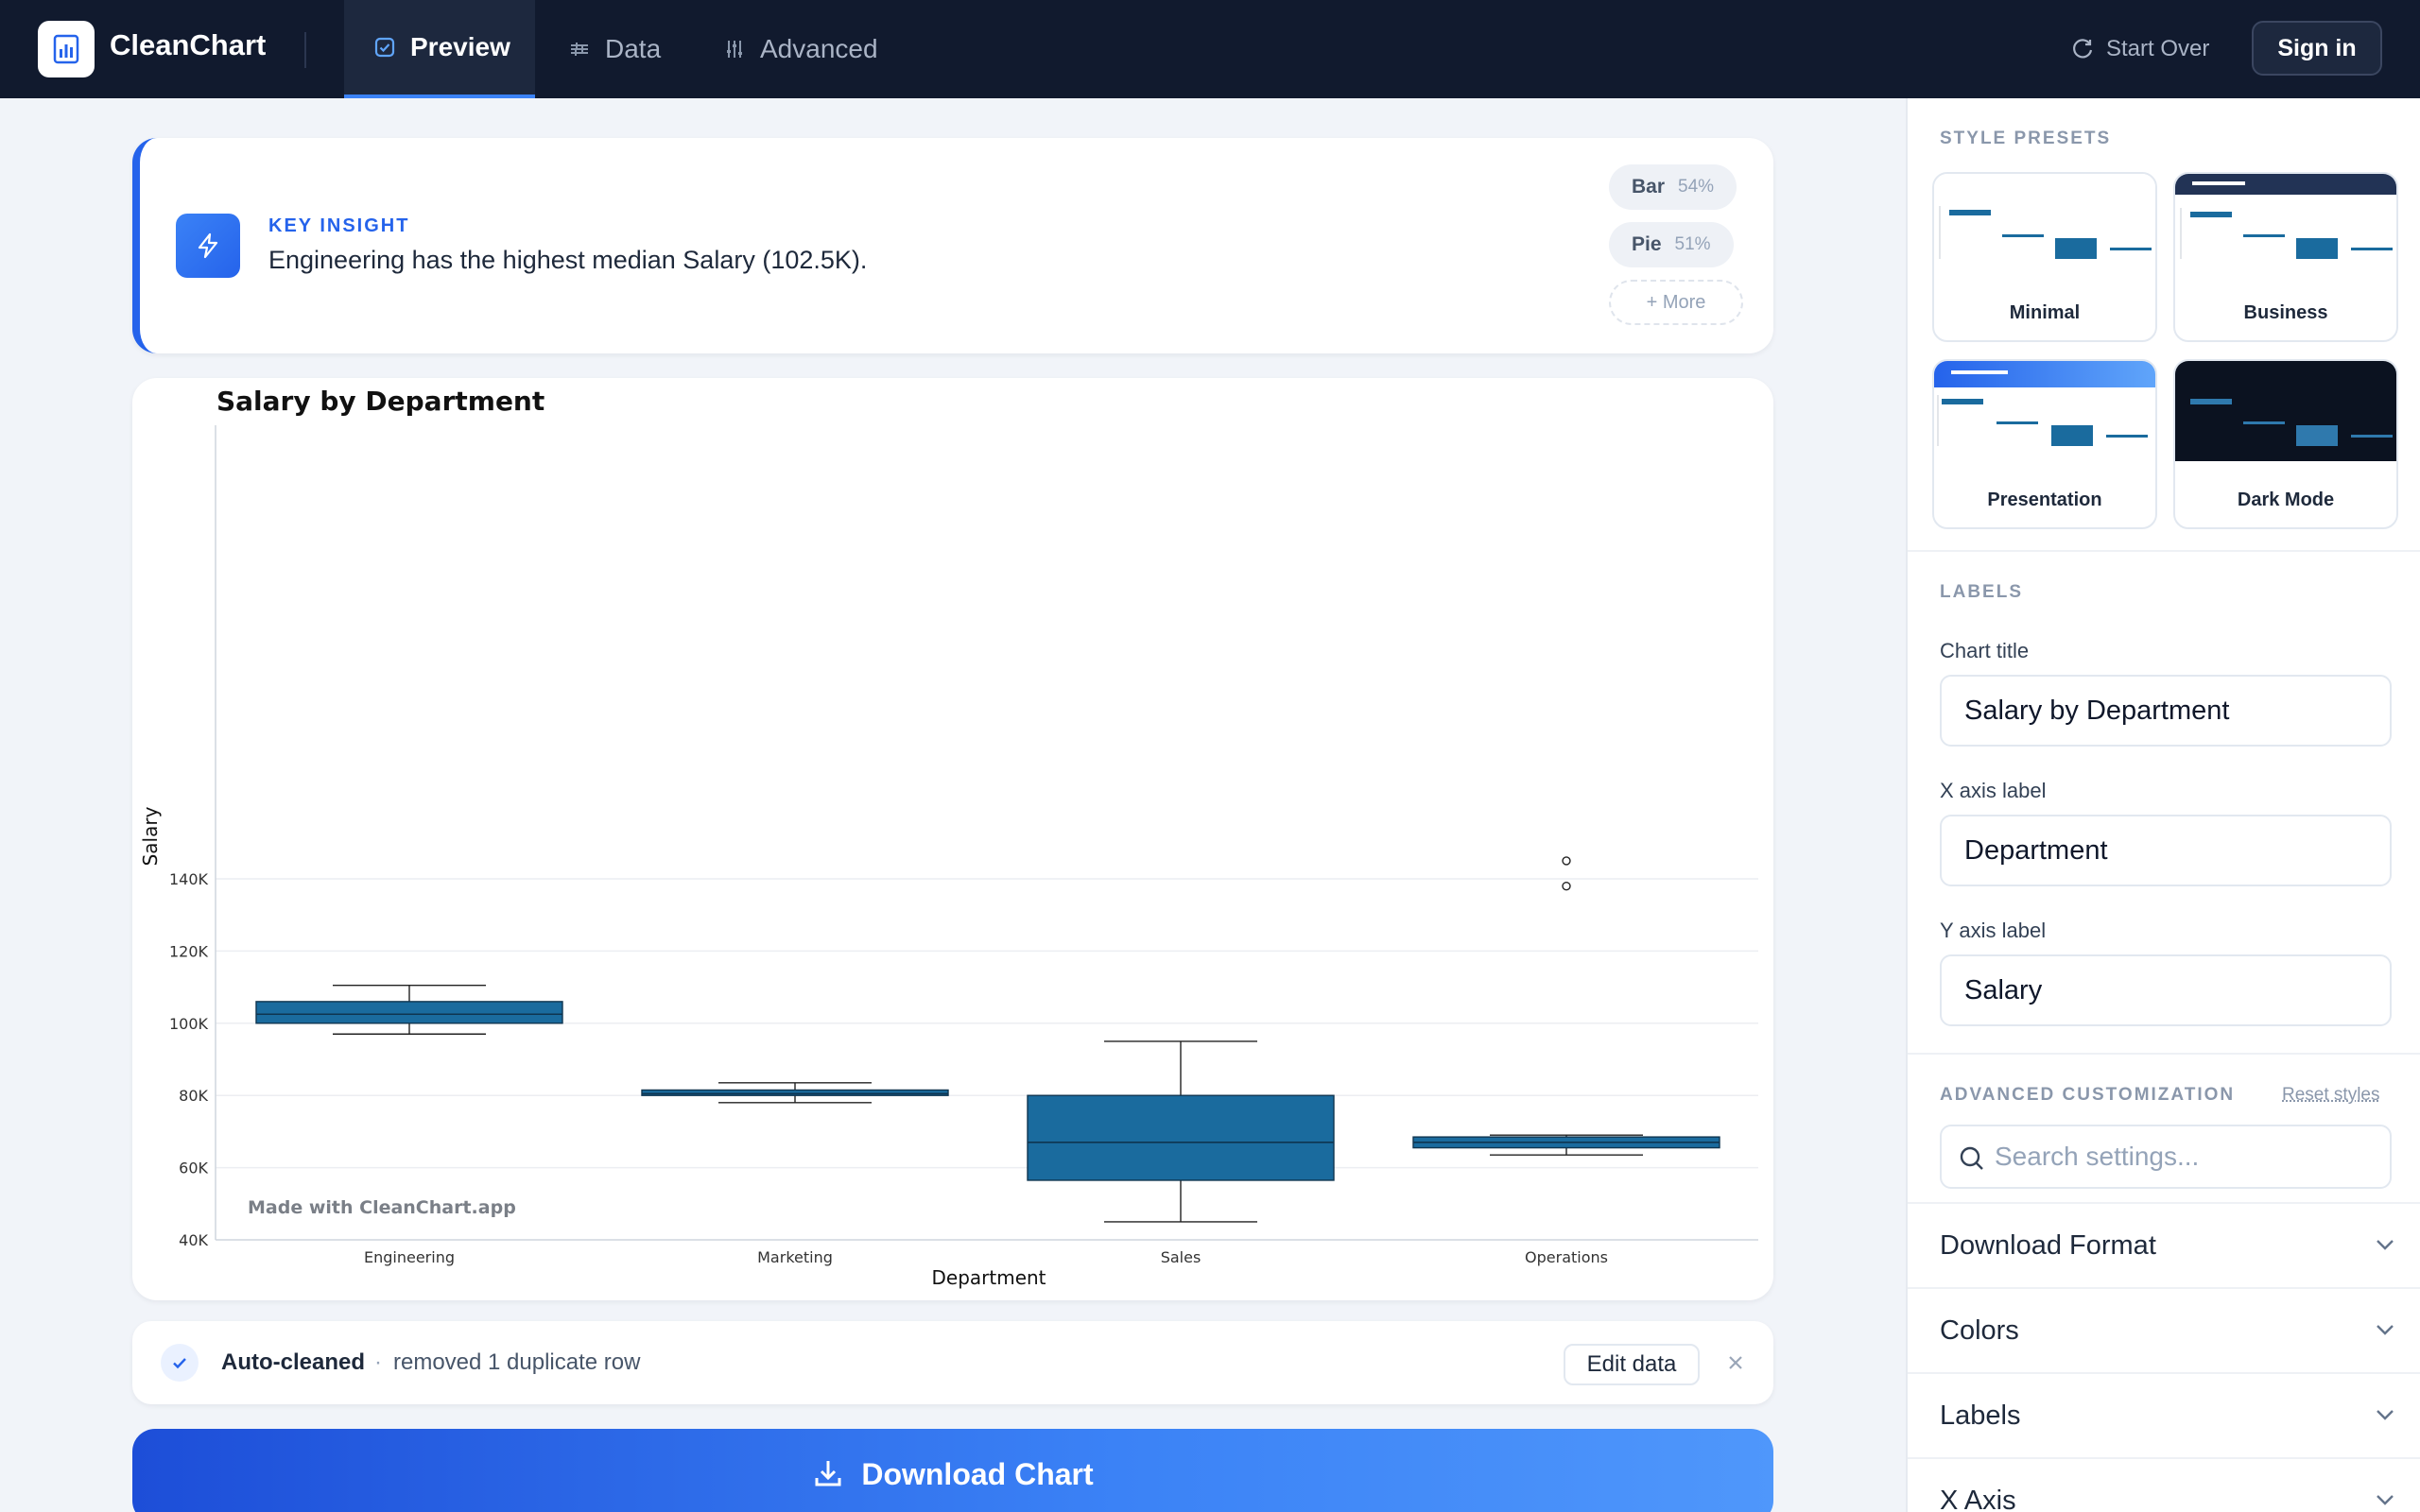  I want to click on auto-cleaned-detail: removed 1 duplicate row, so click(517, 1362).